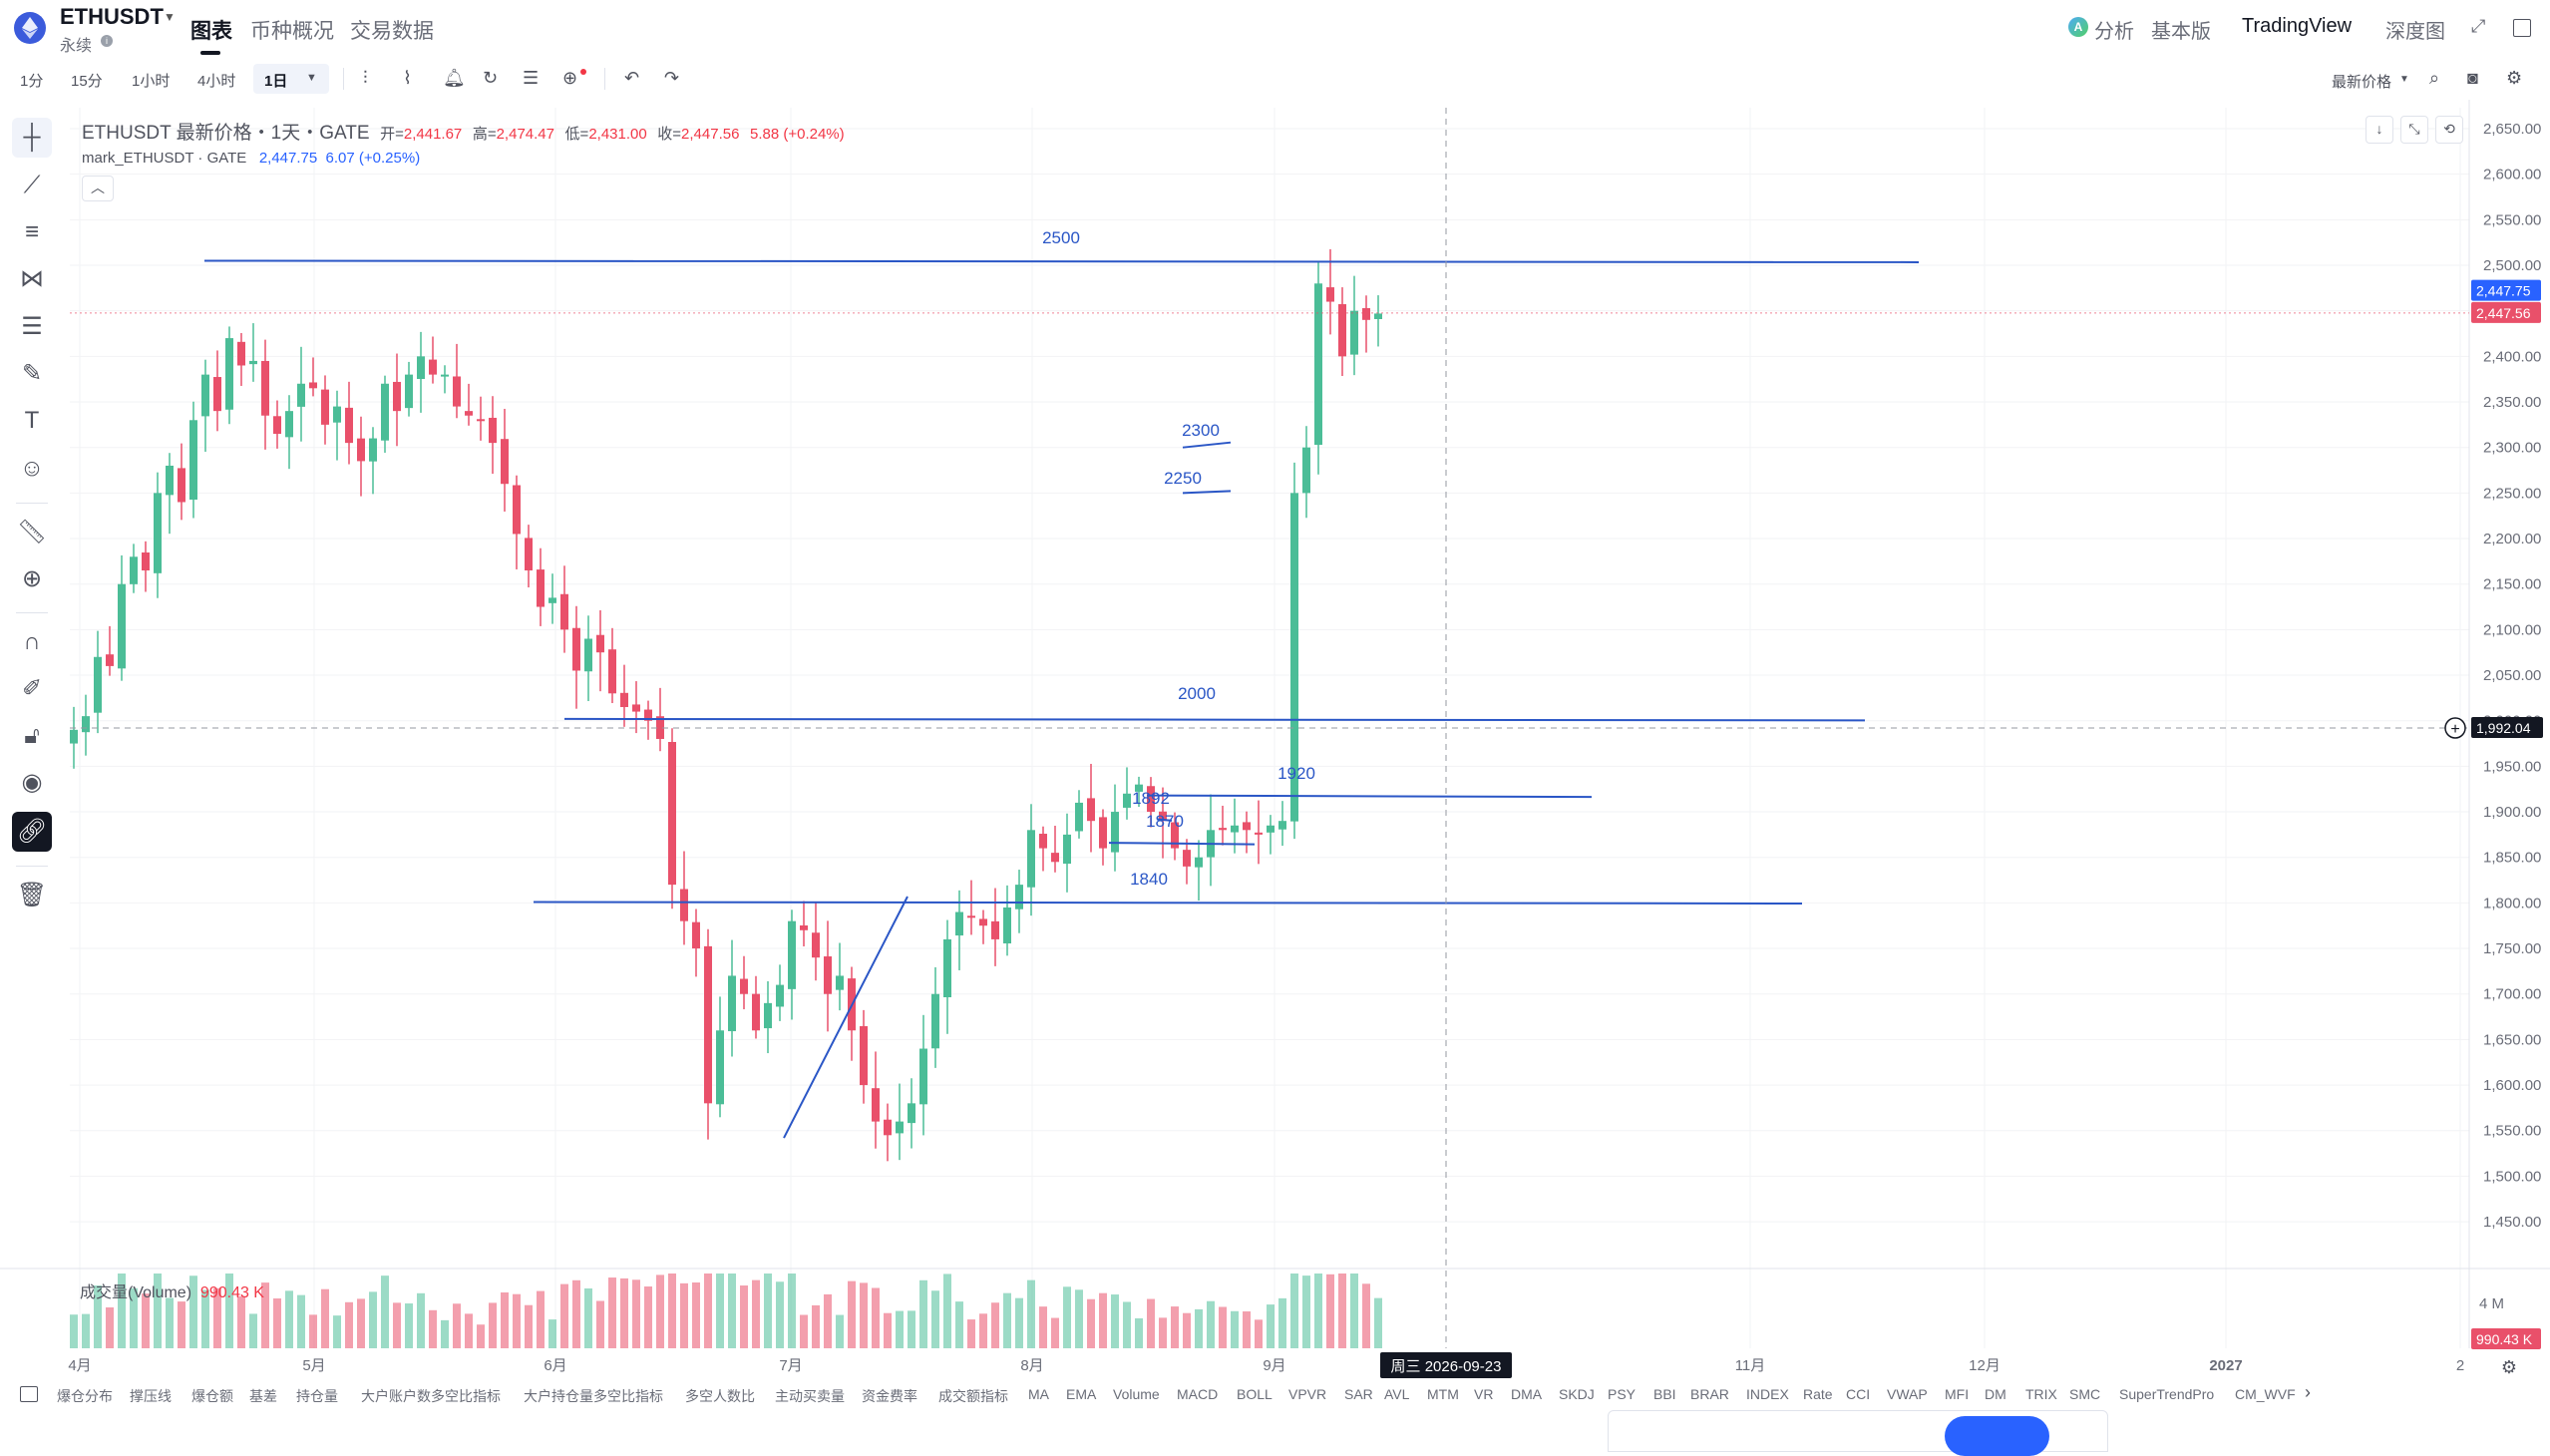 The width and height of the screenshot is (2550, 1456). What do you see at coordinates (292, 31) in the screenshot?
I see `tab-coin-overview: 币种概况` at bounding box center [292, 31].